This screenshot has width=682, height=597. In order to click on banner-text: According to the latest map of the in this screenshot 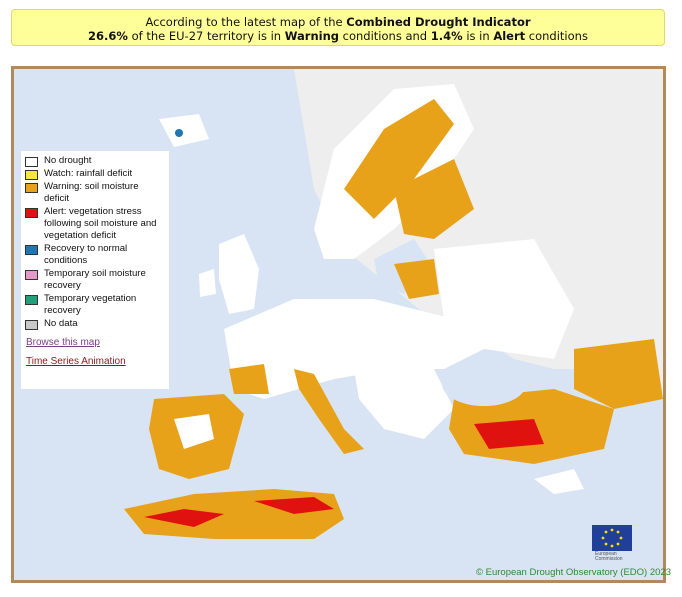, I will do `click(246, 22)`.